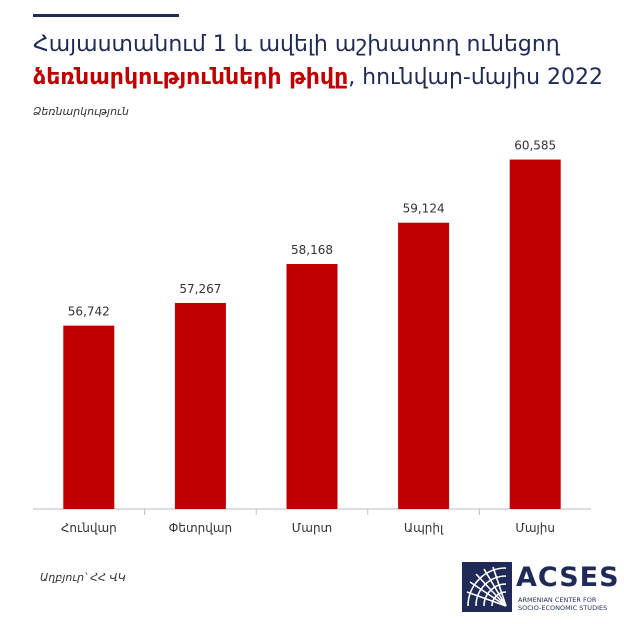  What do you see at coordinates (201, 528) in the screenshot?
I see `x-tick-label: Փետրվար` at bounding box center [201, 528].